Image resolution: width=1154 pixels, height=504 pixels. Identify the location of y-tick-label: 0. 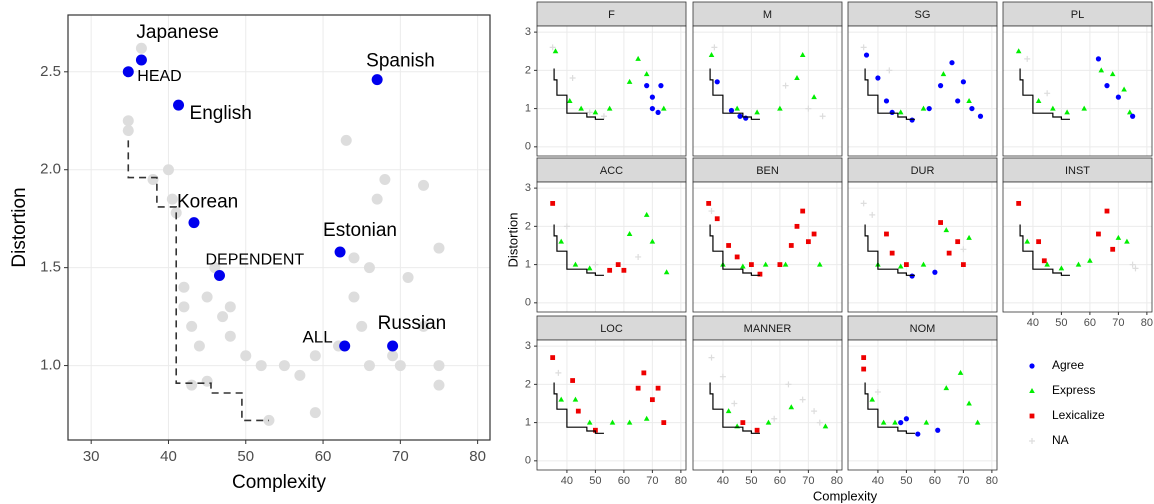
(528, 303).